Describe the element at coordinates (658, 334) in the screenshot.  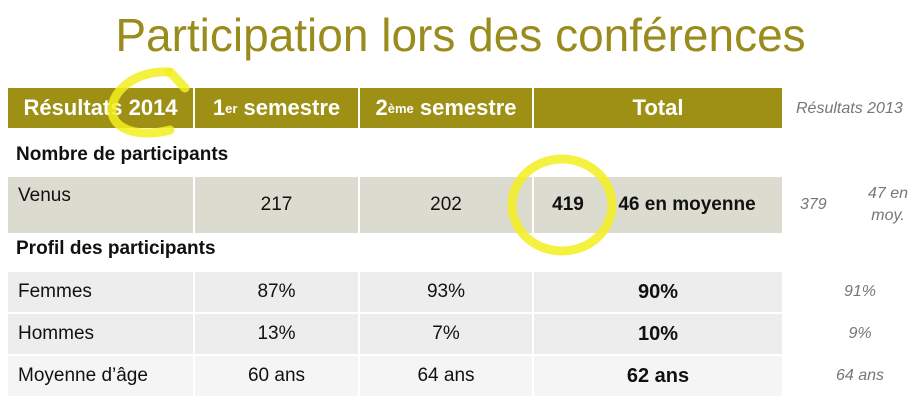
I see `total-value: 10%` at that location.